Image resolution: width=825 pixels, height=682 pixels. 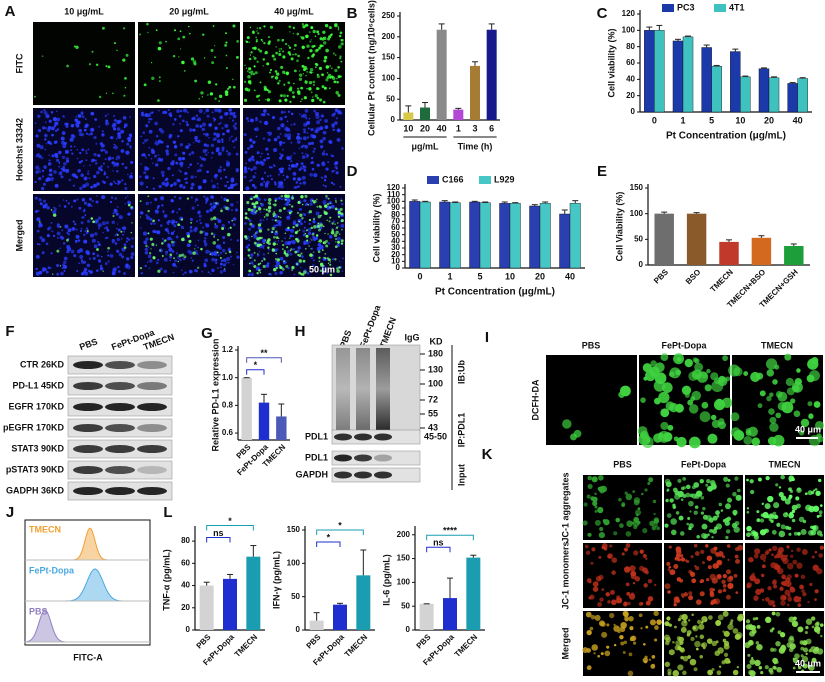 What do you see at coordinates (393, 119) in the screenshot?
I see `y-tick-label: 0` at bounding box center [393, 119].